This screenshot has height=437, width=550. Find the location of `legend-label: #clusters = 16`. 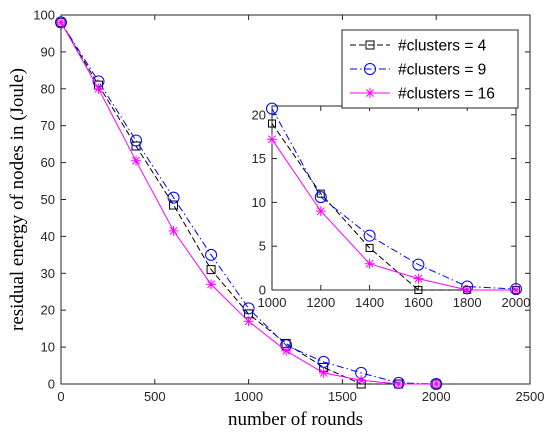

legend-label: #clusters = 16 is located at coordinates (446, 94).